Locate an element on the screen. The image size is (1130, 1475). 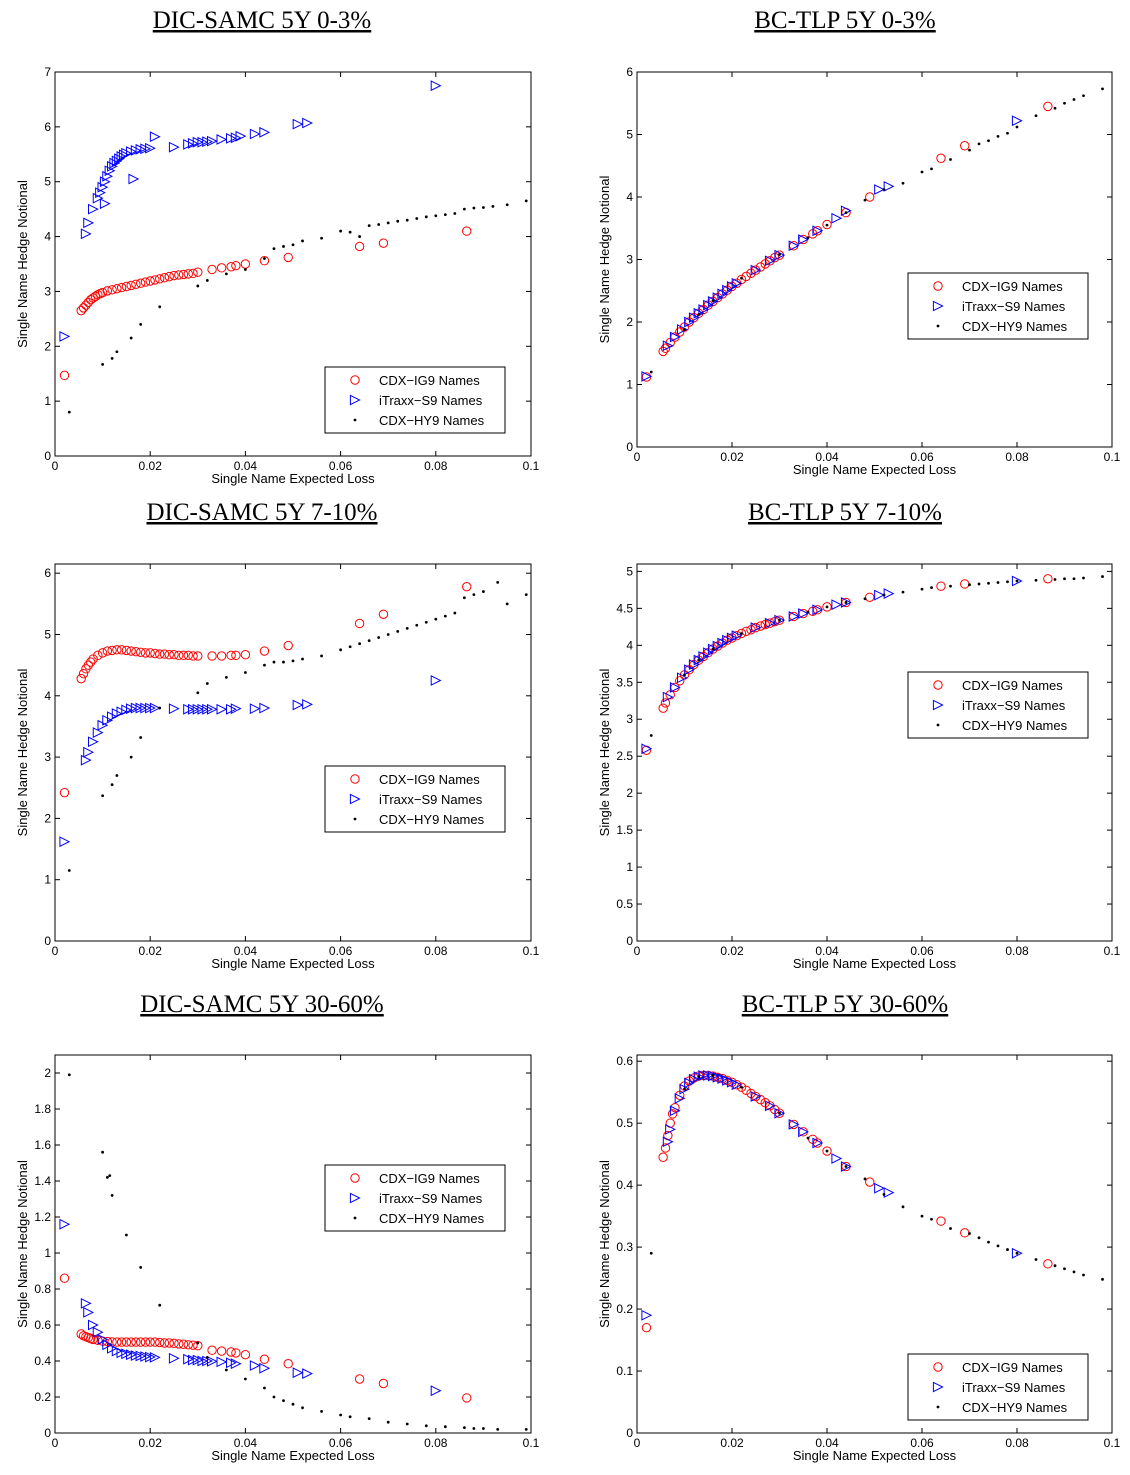
legend-label: iTraxx−S9 Names is located at coordinates (1014, 1387).